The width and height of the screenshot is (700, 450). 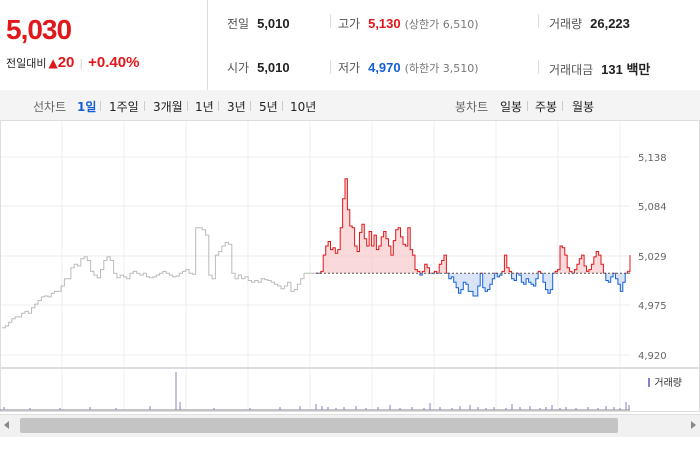 I want to click on tab-1d: 1일, so click(x=87, y=107).